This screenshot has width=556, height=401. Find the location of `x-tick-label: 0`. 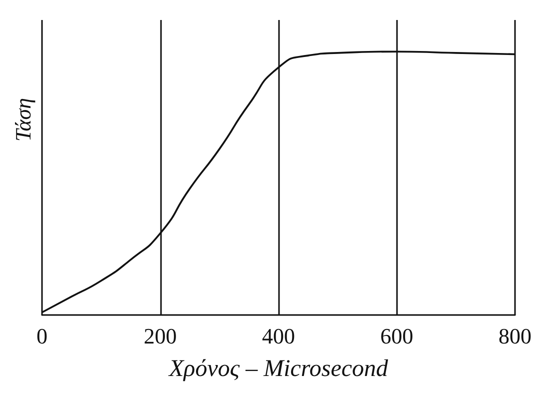

x-tick-label: 0 is located at coordinates (42, 336).